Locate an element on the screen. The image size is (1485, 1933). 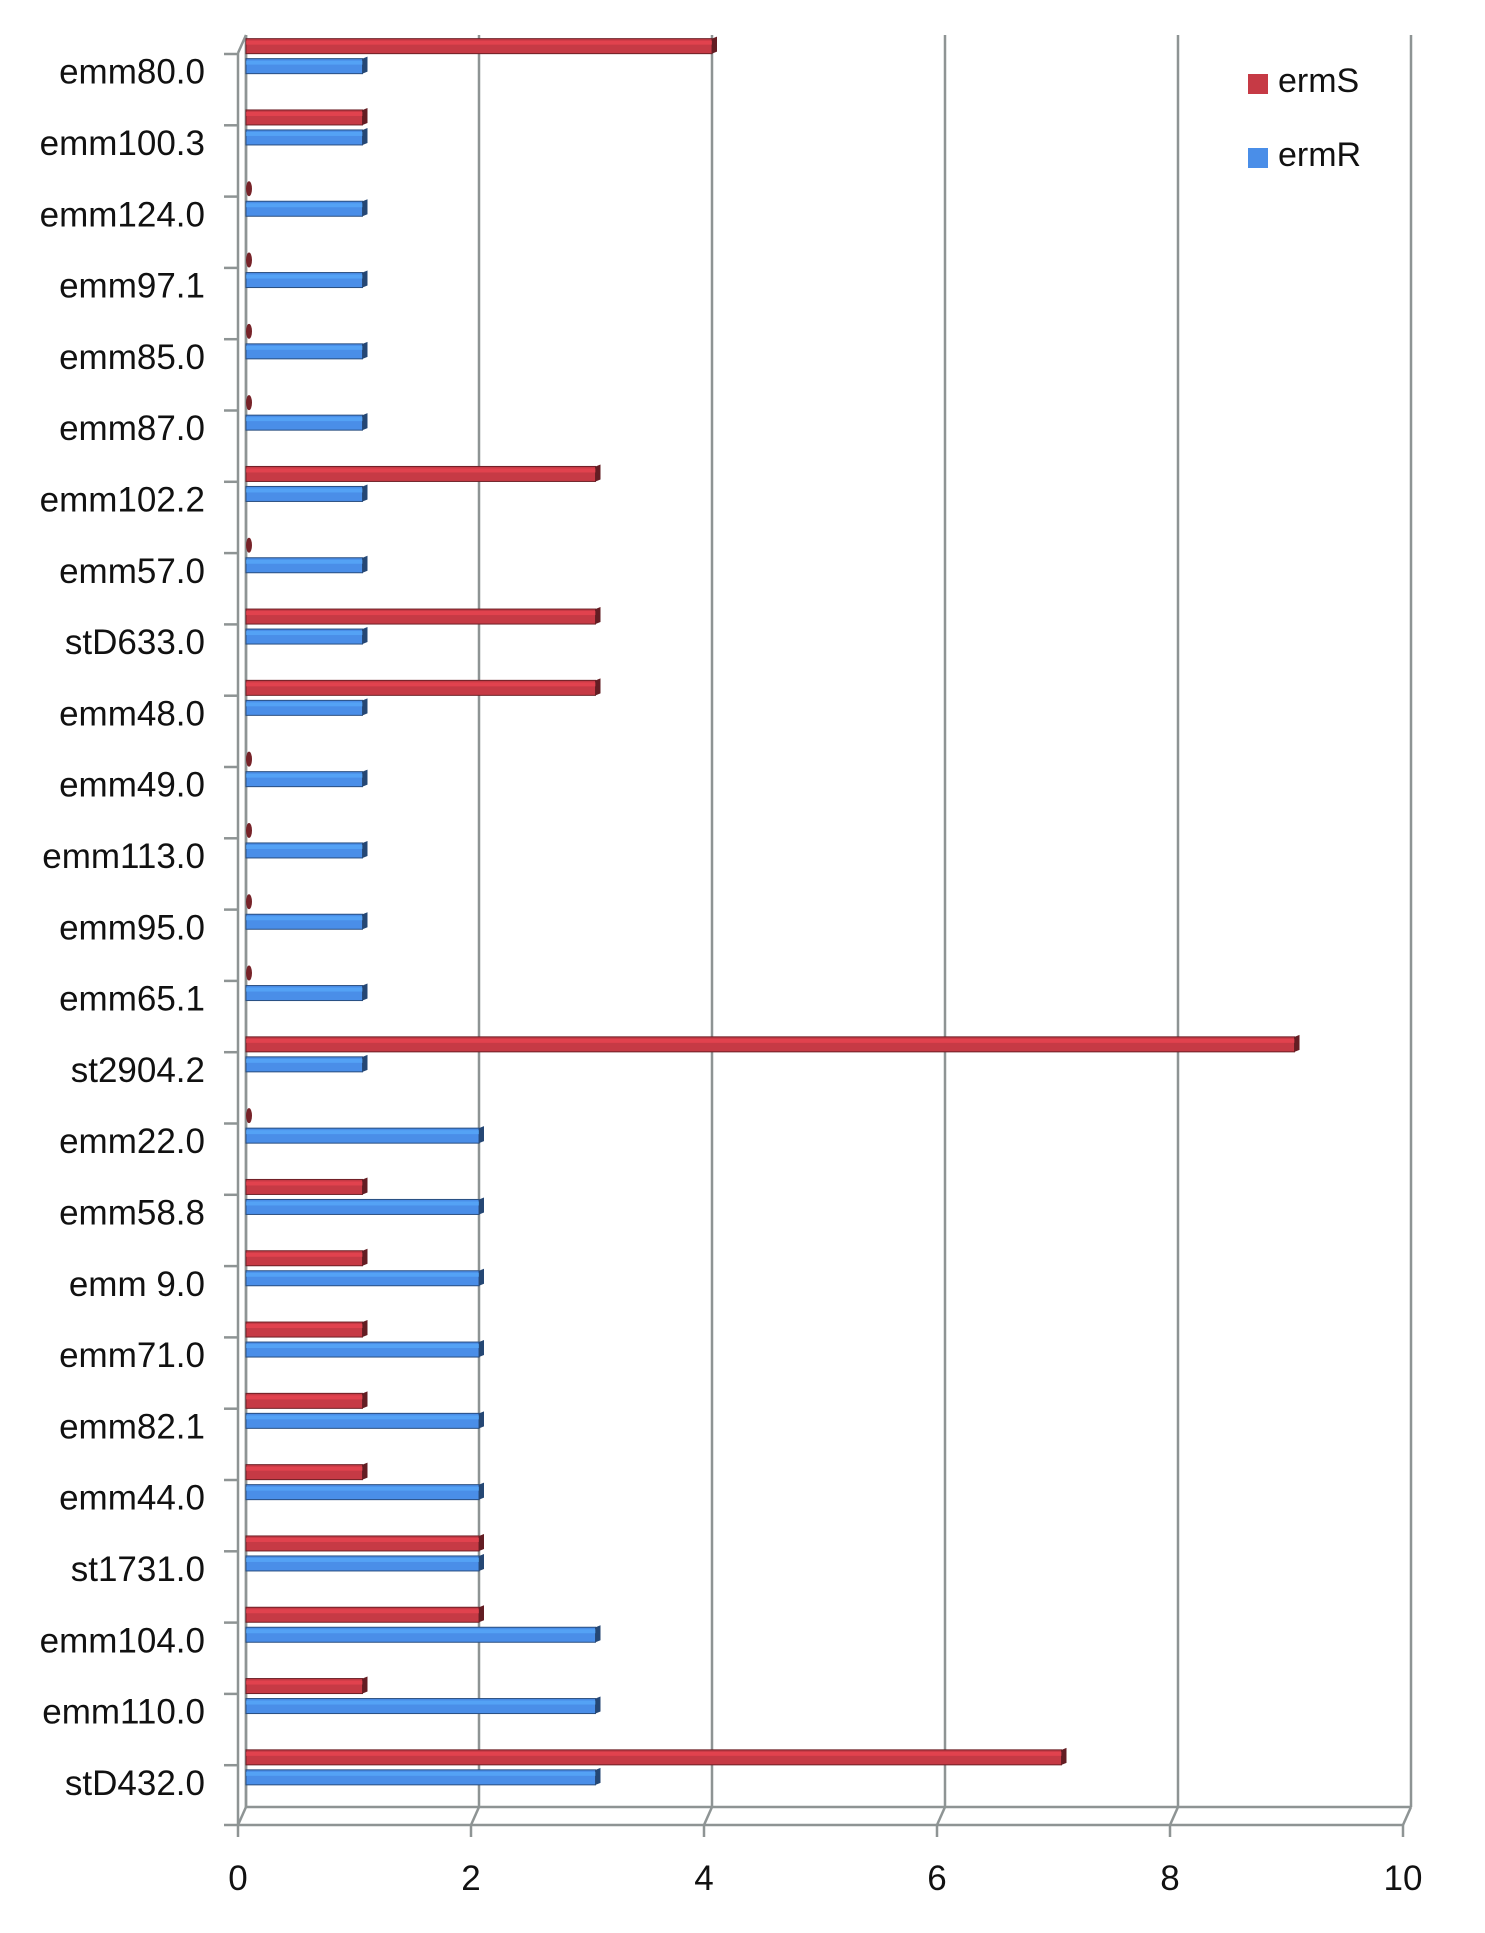
category-label-18: emm71.0 is located at coordinates (132, 1355).